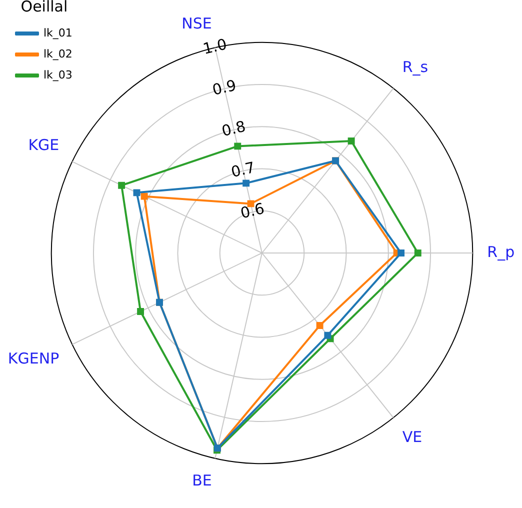 Image resolution: width=522 pixels, height=508 pixels. I want to click on legend-title: Oeillal, so click(44, 8).